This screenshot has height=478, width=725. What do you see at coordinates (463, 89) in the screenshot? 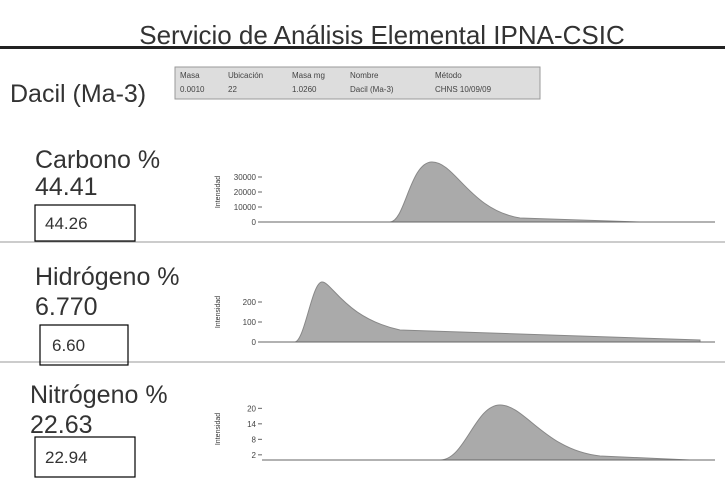
I see `table-cell: CHNS 10/09/09` at bounding box center [463, 89].